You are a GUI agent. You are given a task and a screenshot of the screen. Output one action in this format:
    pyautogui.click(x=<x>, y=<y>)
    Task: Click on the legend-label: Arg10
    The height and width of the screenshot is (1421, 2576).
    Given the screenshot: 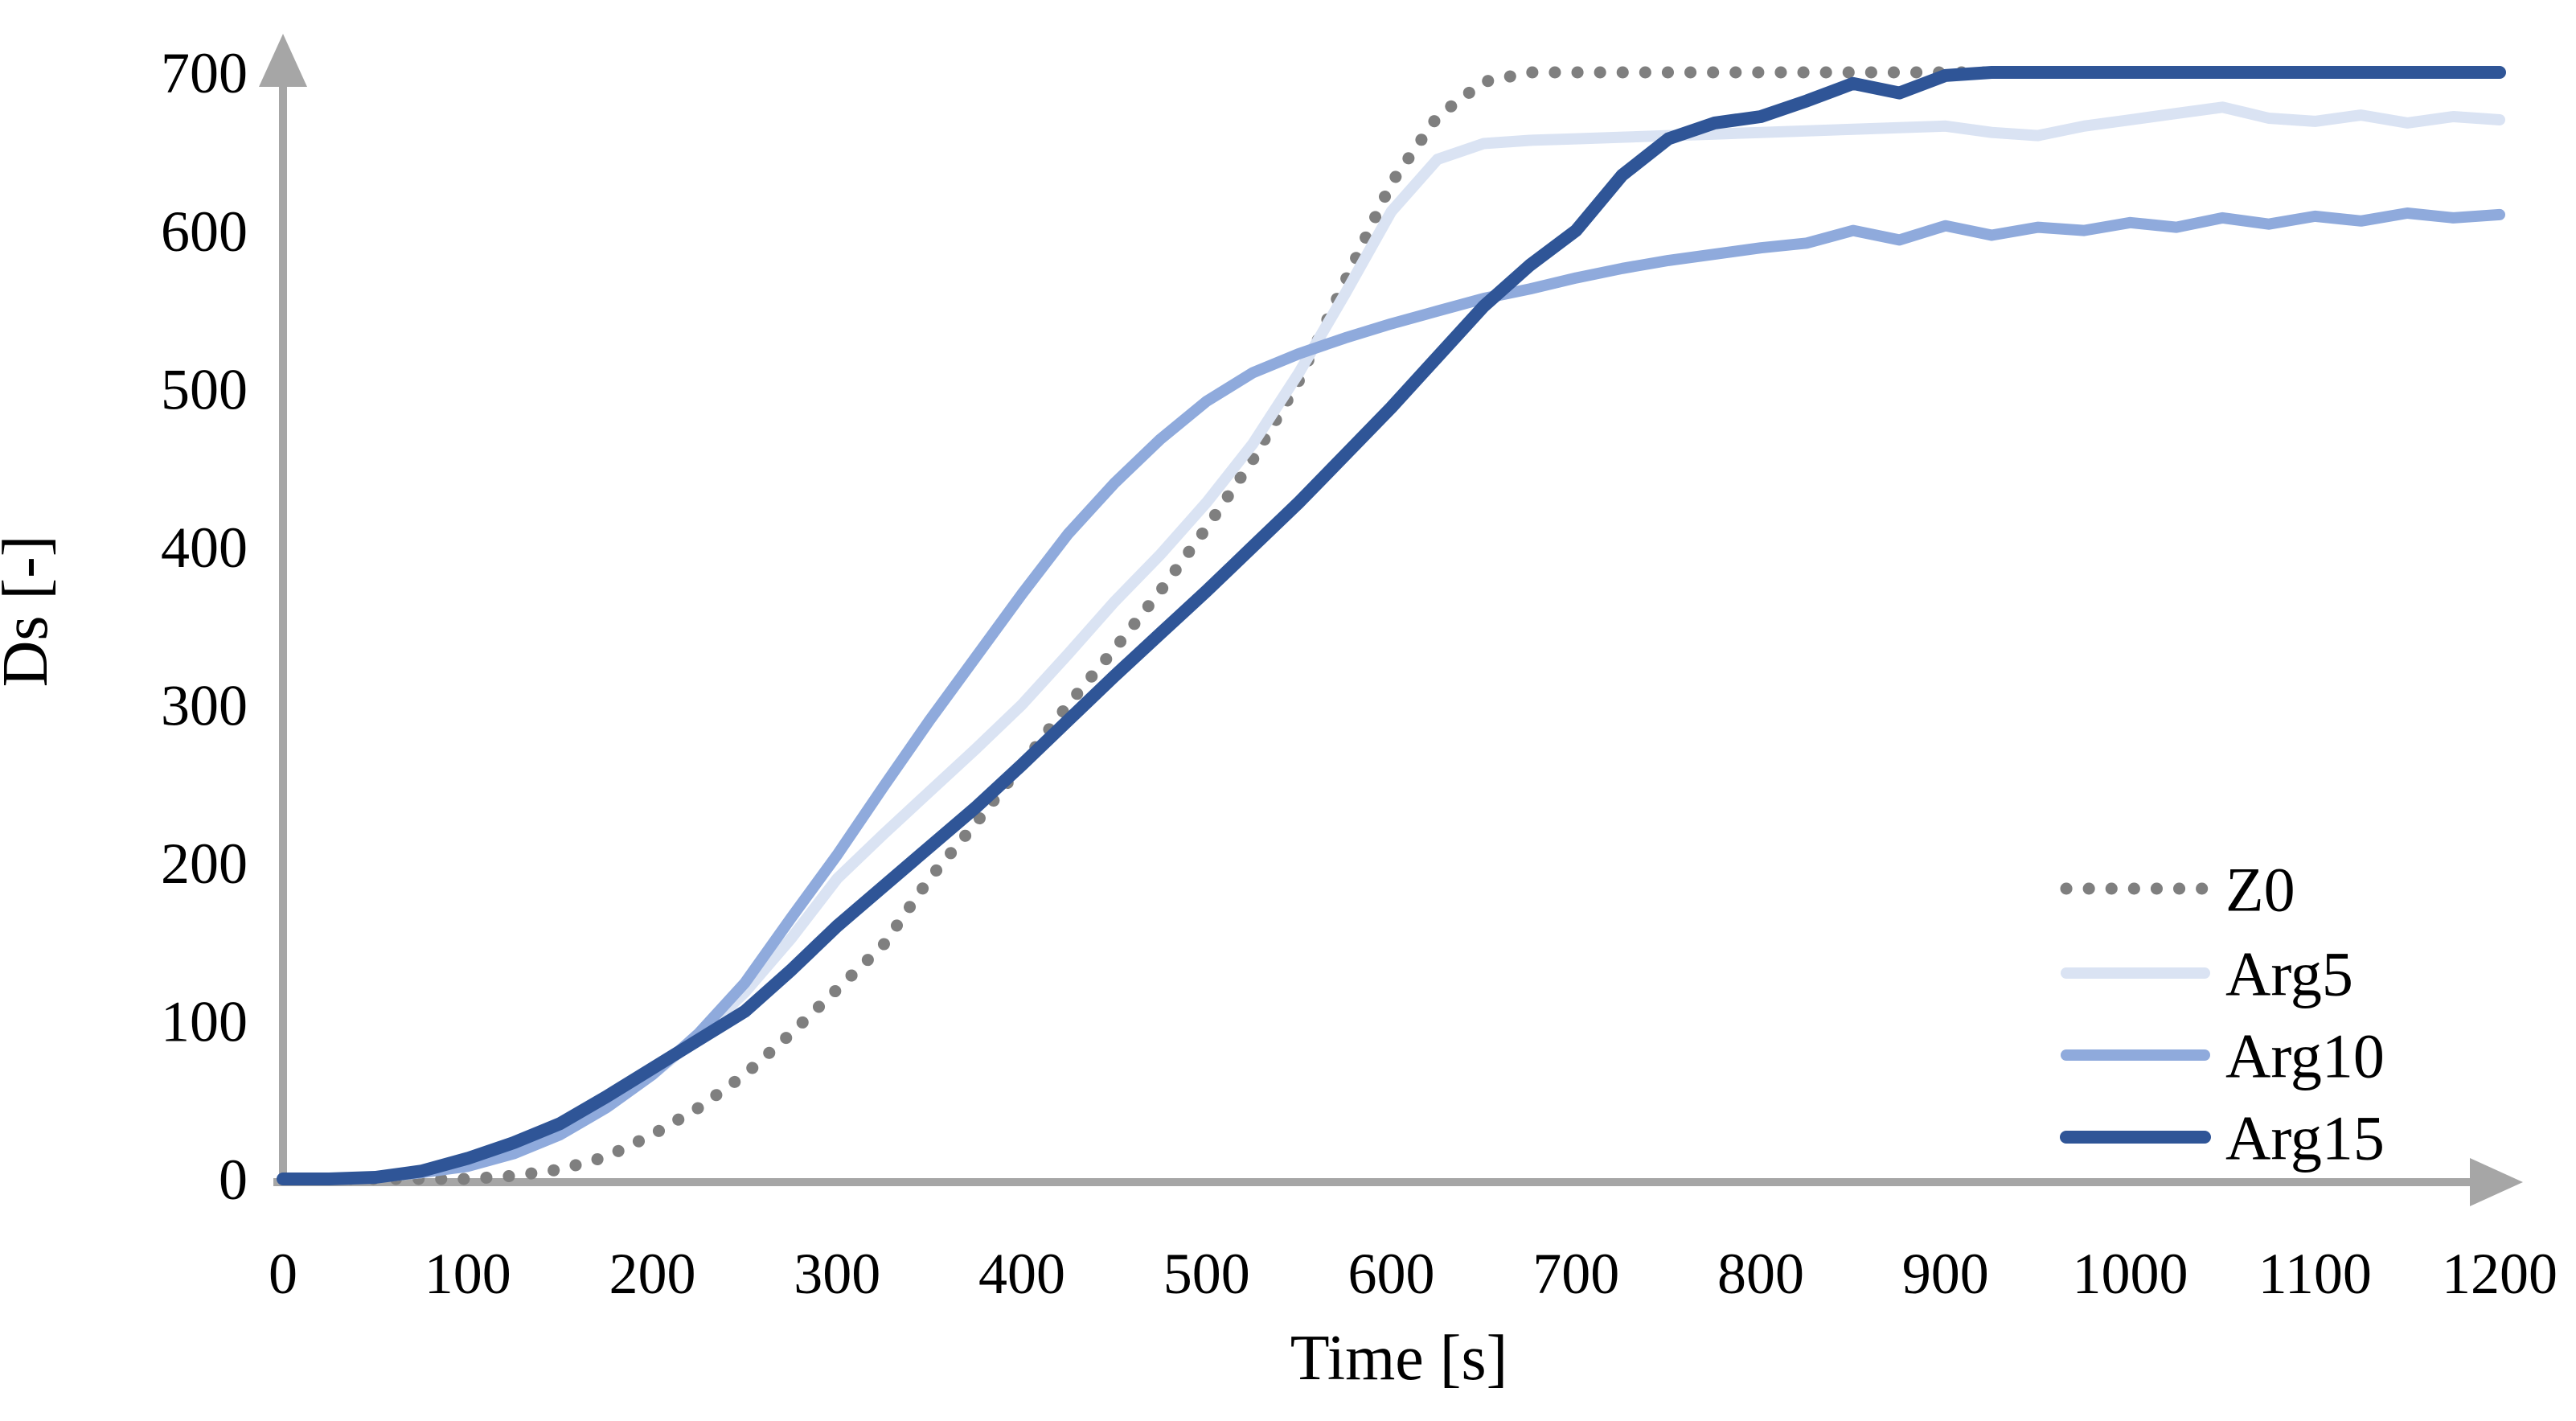 What is the action you would take?
    pyautogui.click(x=2305, y=1055)
    